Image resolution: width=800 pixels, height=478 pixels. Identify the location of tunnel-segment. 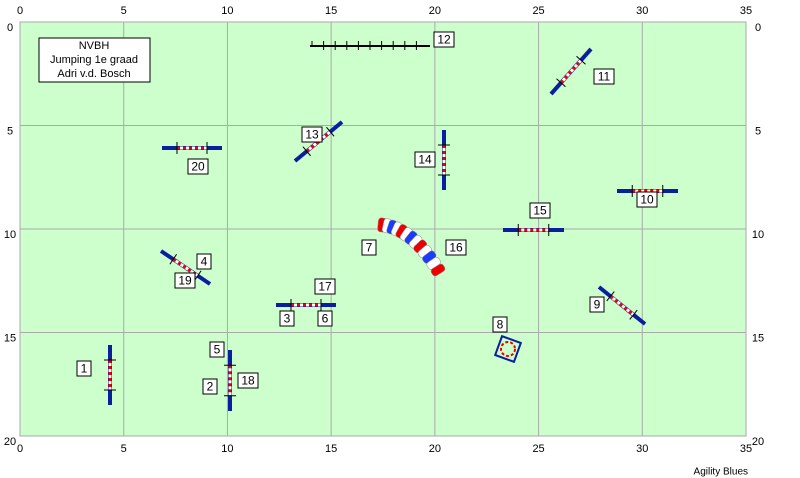
(438, 270).